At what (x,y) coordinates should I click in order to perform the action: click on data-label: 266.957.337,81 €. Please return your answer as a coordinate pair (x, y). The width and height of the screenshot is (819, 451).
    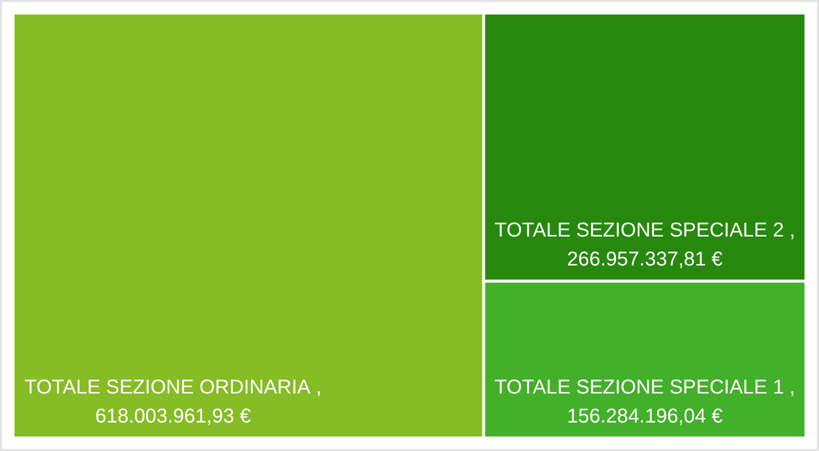
    Looking at the image, I should click on (644, 259).